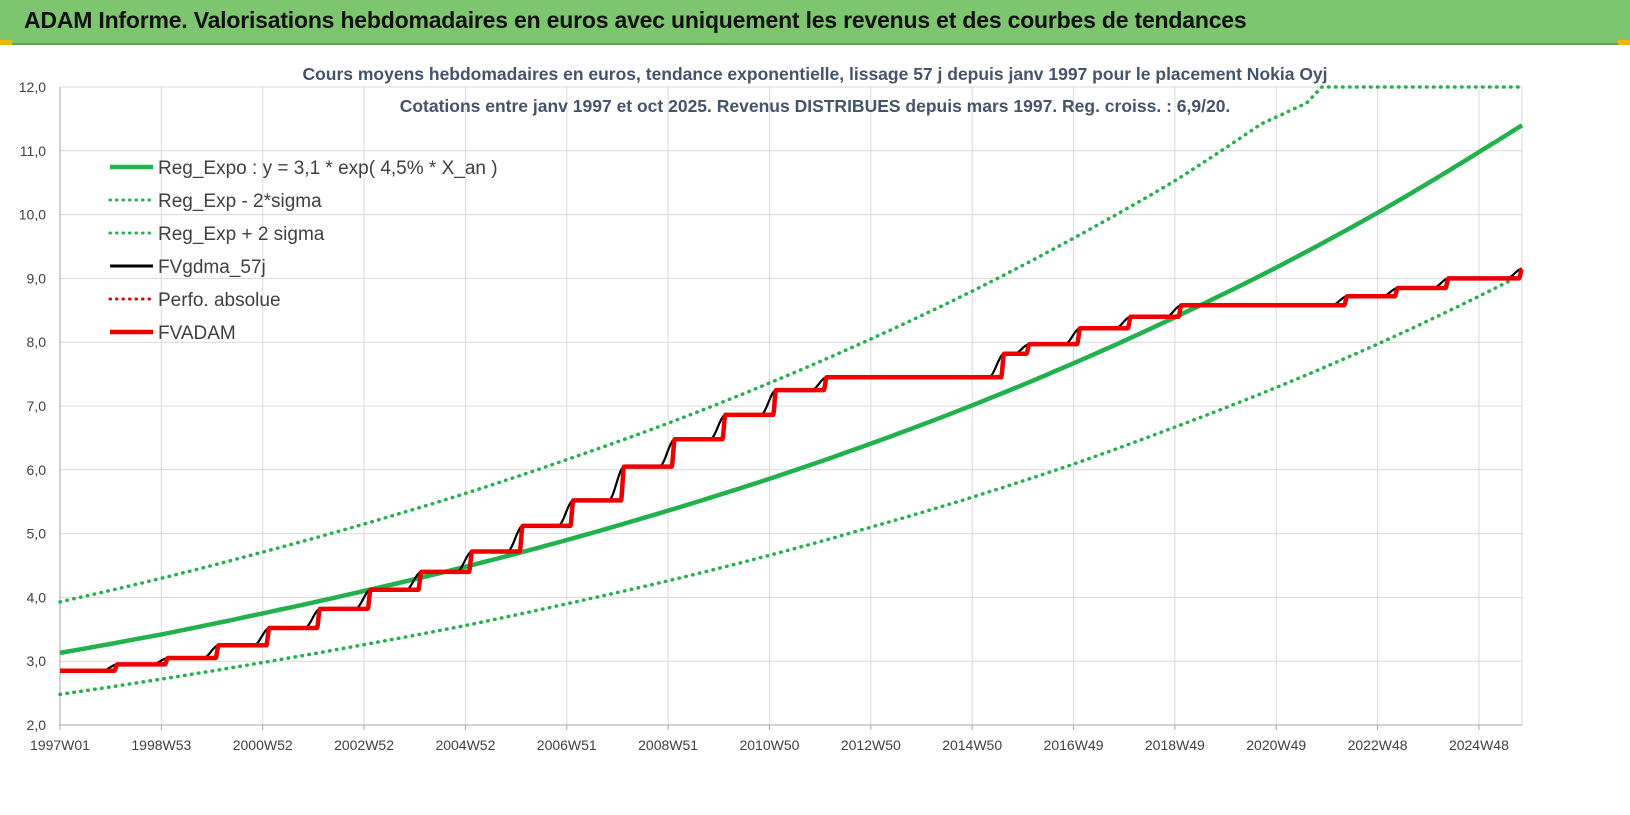  I want to click on corner-mark-right, so click(1624, 42).